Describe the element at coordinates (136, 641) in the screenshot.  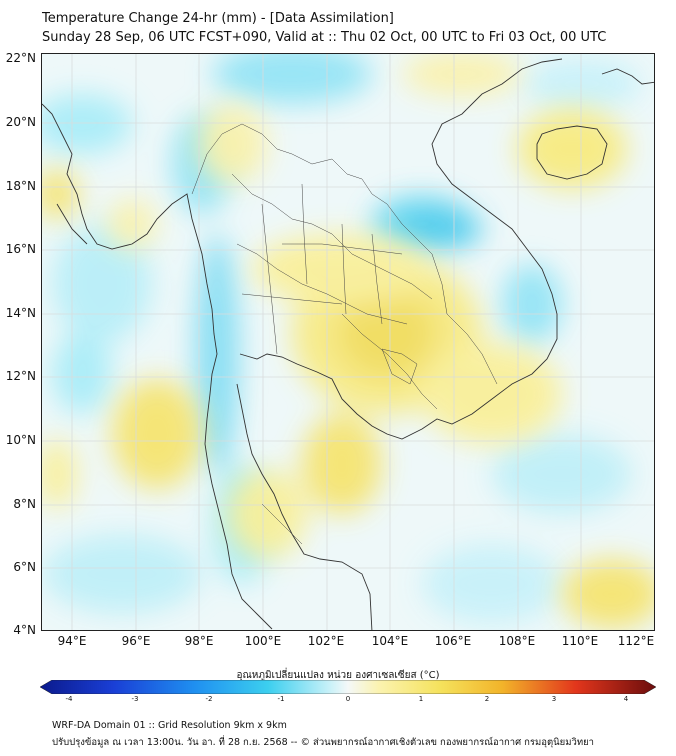
I see `lon-label: 96°E` at that location.